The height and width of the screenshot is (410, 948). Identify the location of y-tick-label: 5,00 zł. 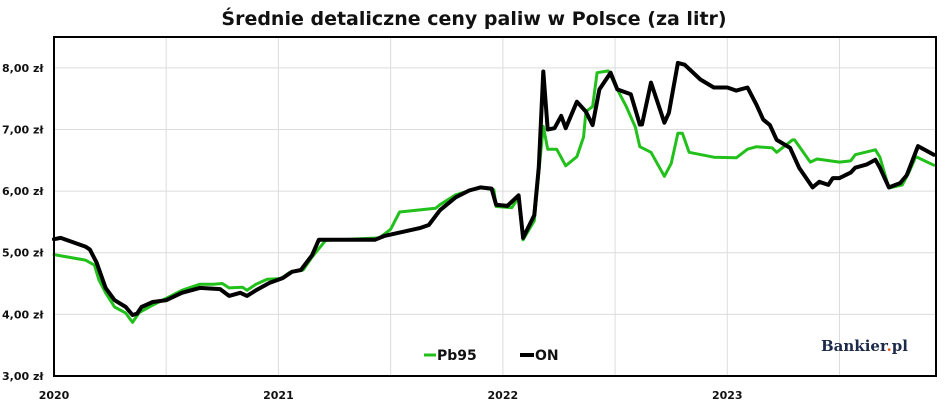
(23, 253).